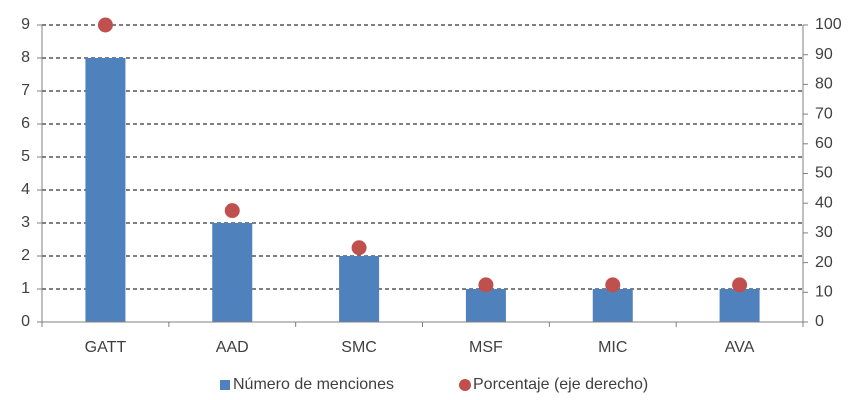 Image resolution: width=852 pixels, height=400 pixels. What do you see at coordinates (824, 262) in the screenshot?
I see `y2-tick-label: 20` at bounding box center [824, 262].